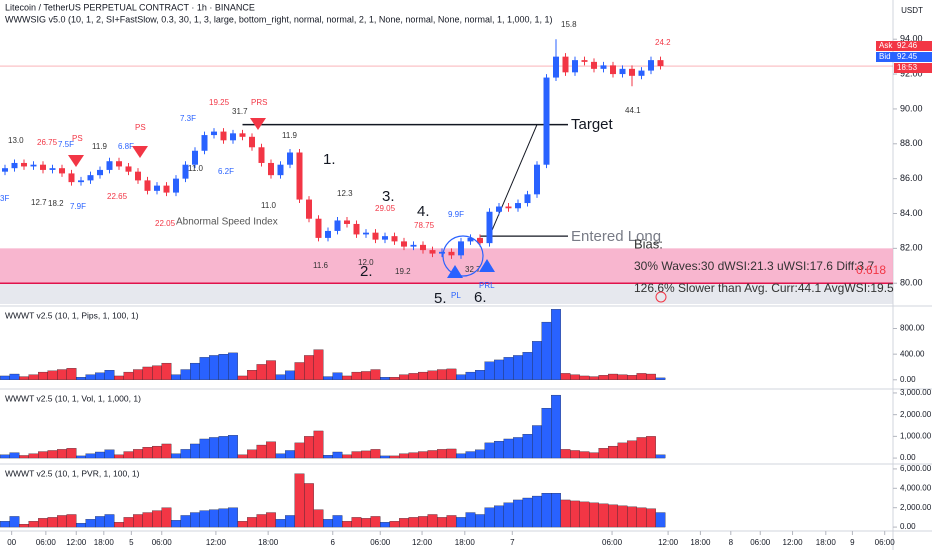 This screenshot has width=932, height=550. Describe the element at coordinates (240, 111) in the screenshot. I see `annotation: 31.7` at that location.